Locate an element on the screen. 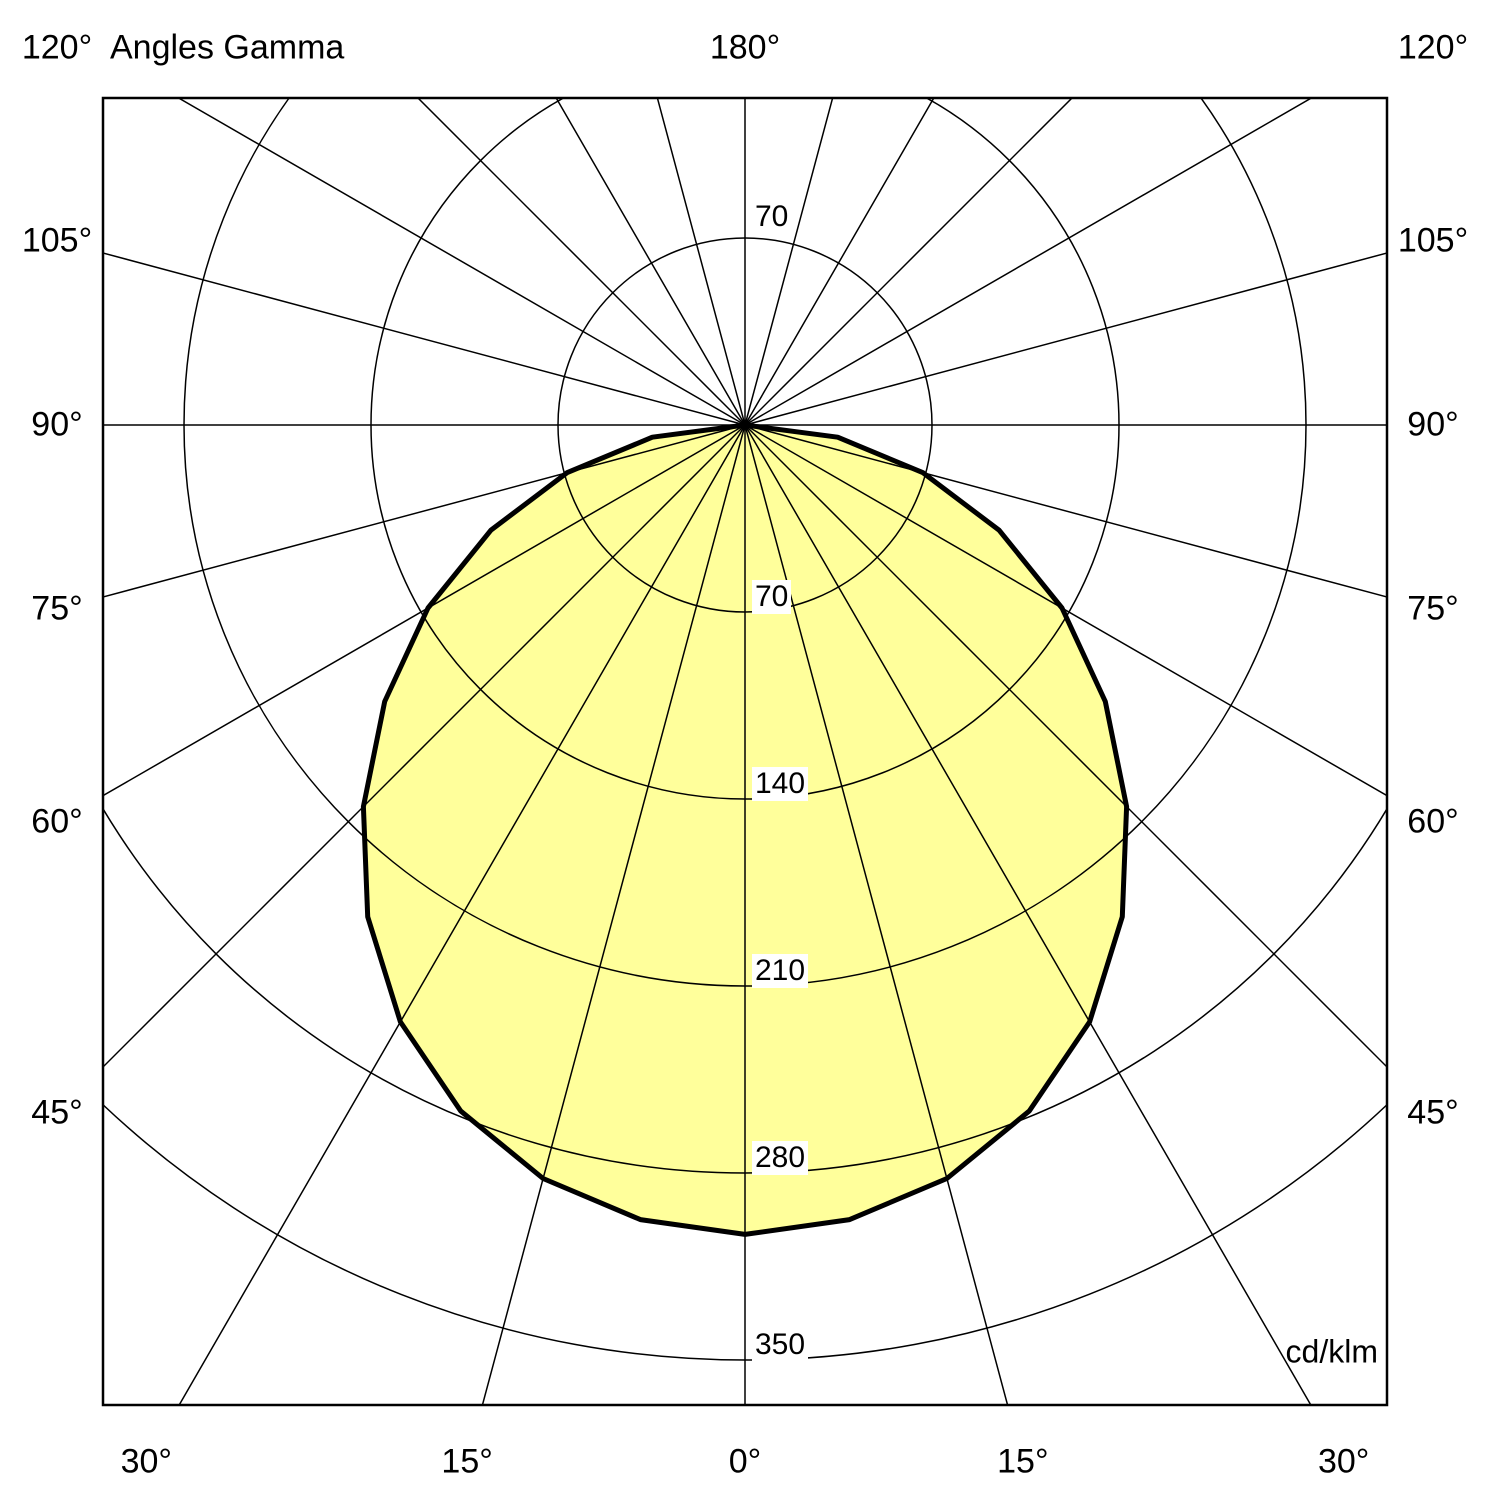 The width and height of the screenshot is (1490, 1490). ring-value-label-70: 70 is located at coordinates (772, 597).